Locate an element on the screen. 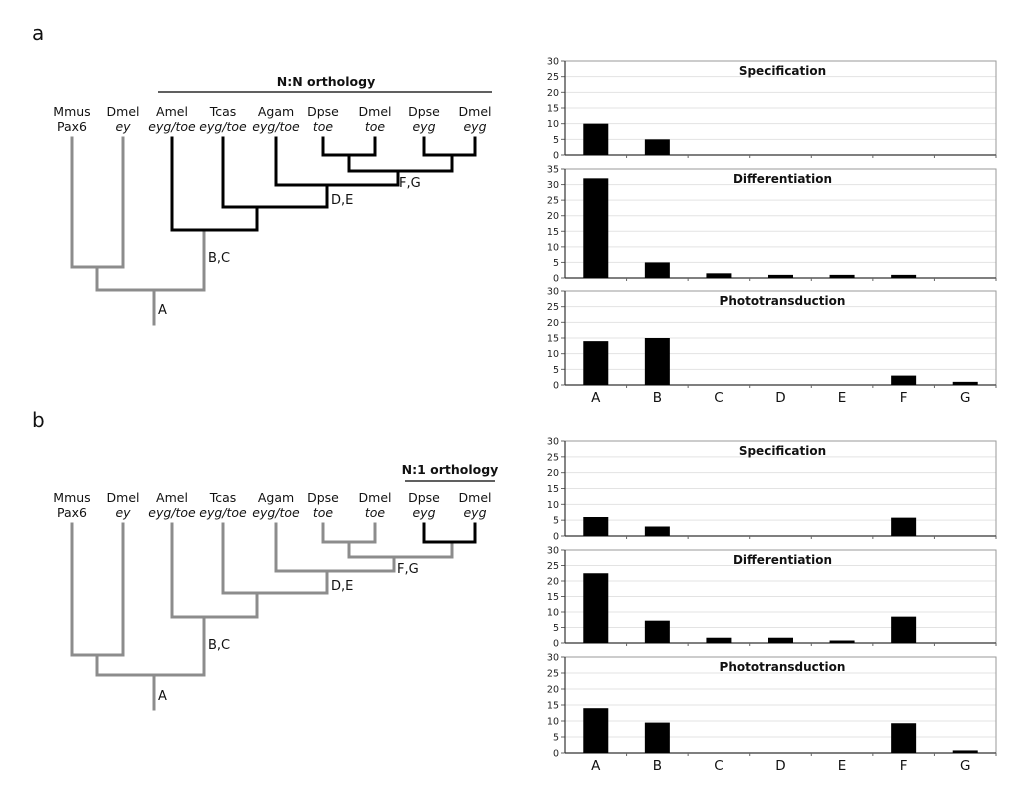 This screenshot has height=808, width=1024. y-tick-label: 35 is located at coordinates (553, 170).